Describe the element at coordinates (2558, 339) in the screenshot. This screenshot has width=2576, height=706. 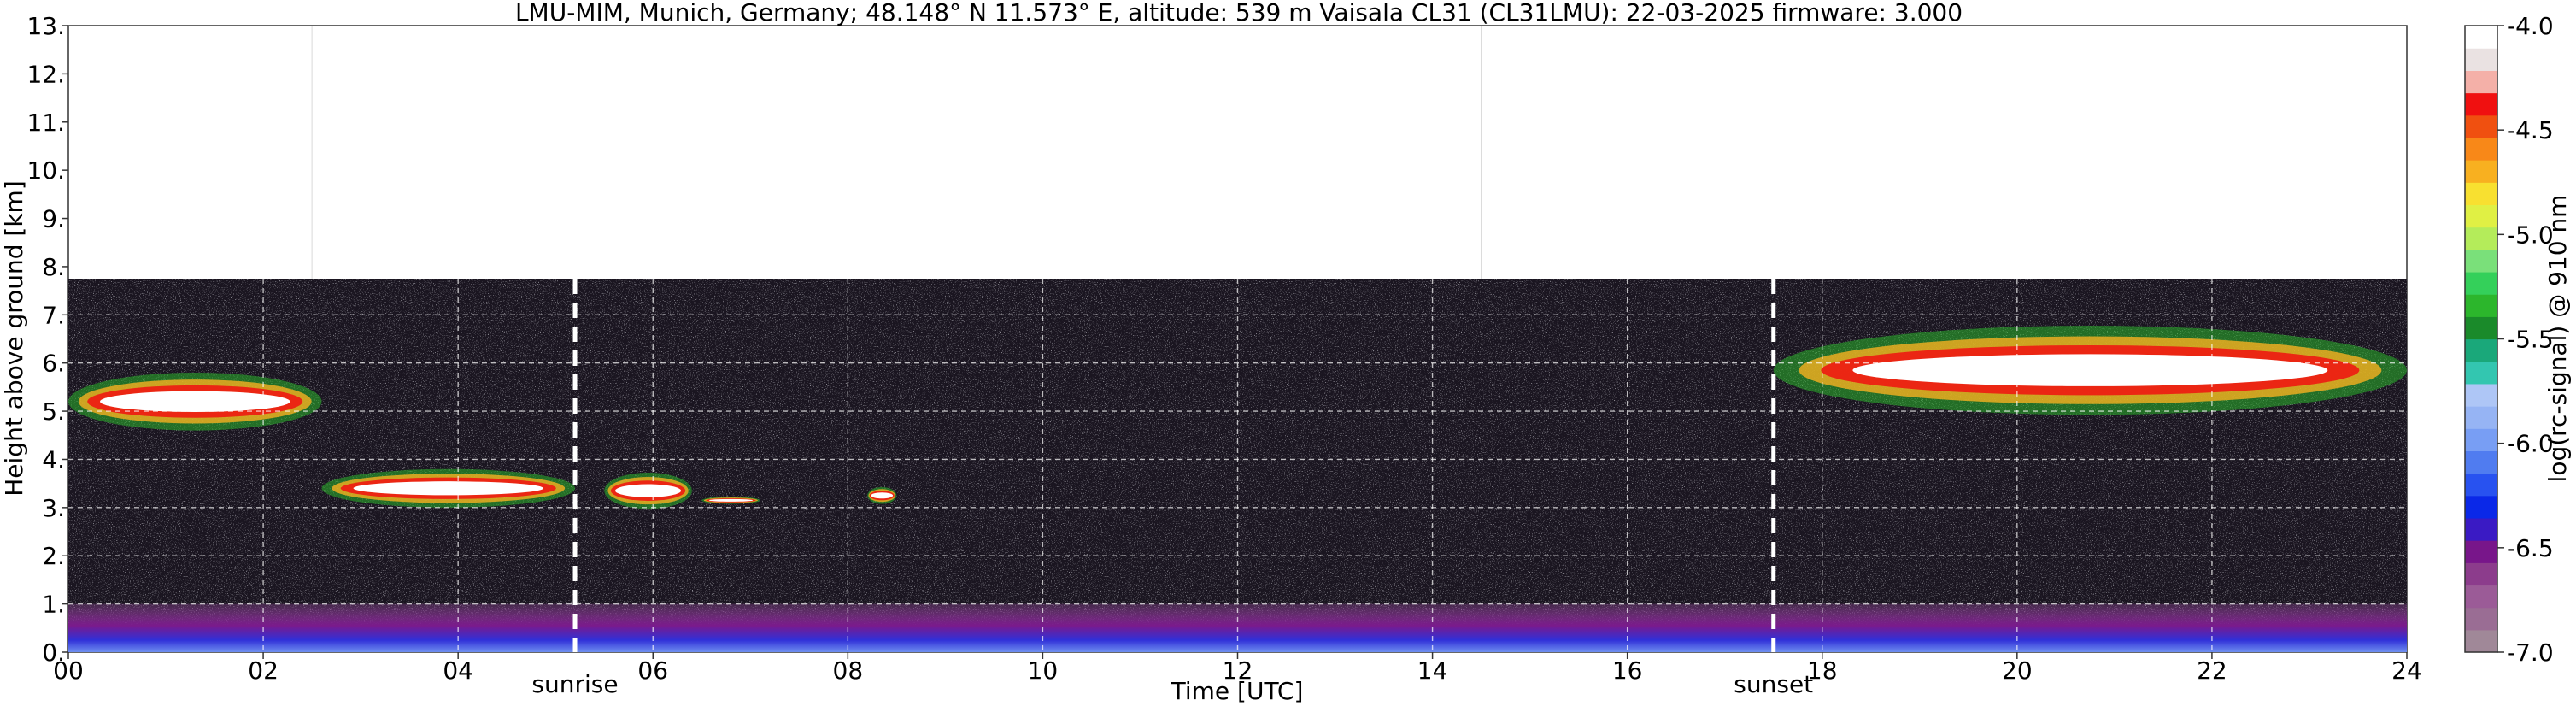
I see `colorbar-label: log(rc-signal) @ 910 nm` at that location.